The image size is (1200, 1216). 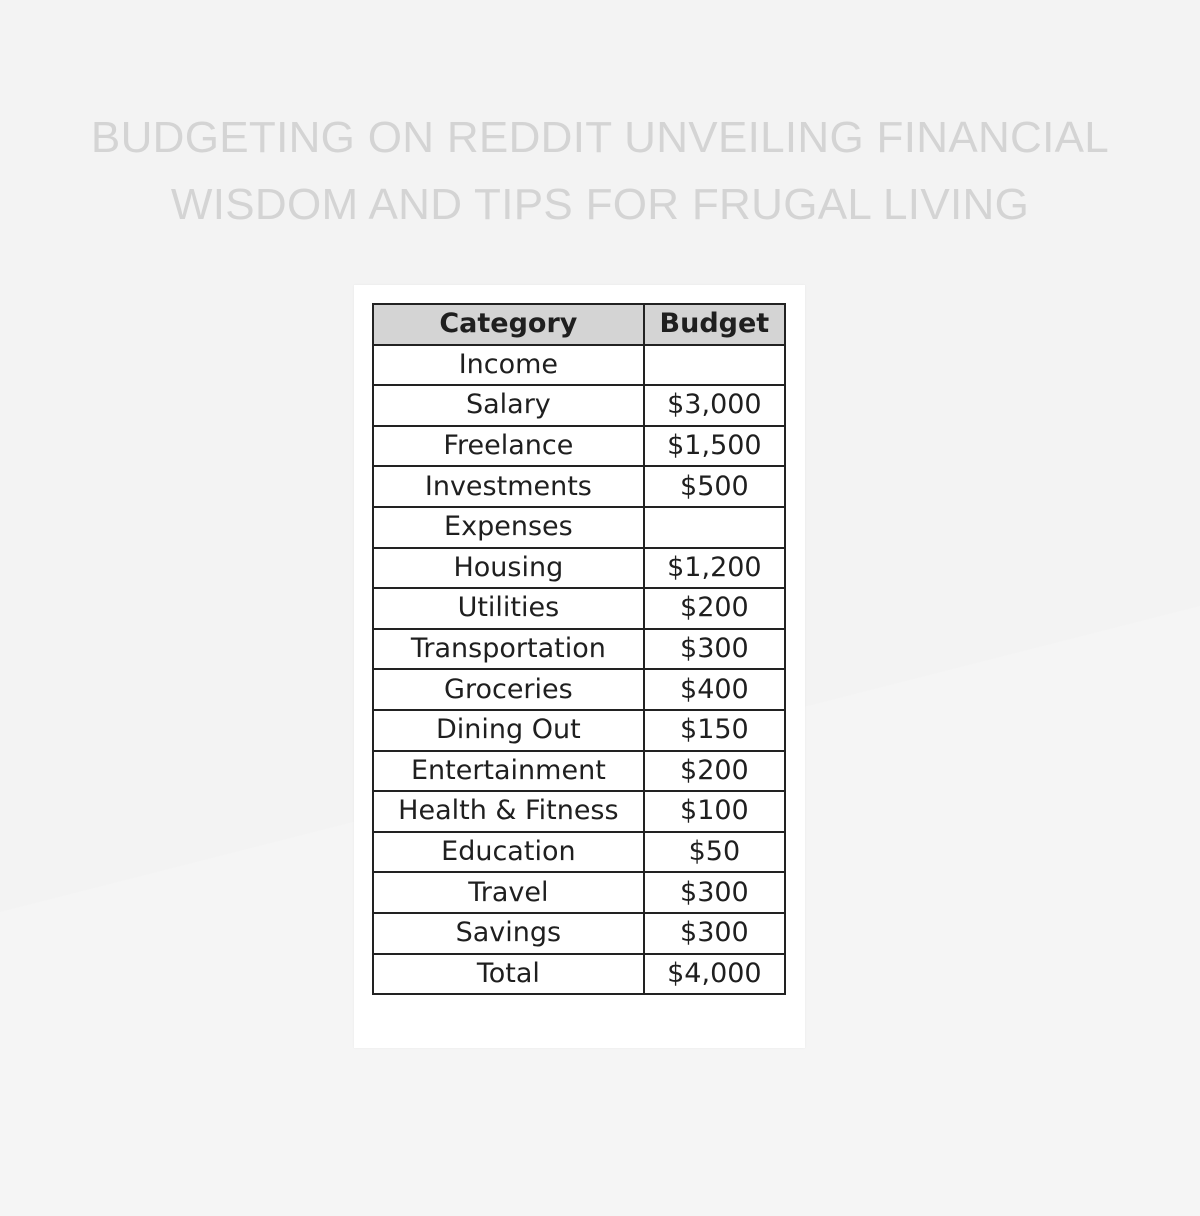 I want to click on total-row: Total $4,000, so click(x=579, y=974).